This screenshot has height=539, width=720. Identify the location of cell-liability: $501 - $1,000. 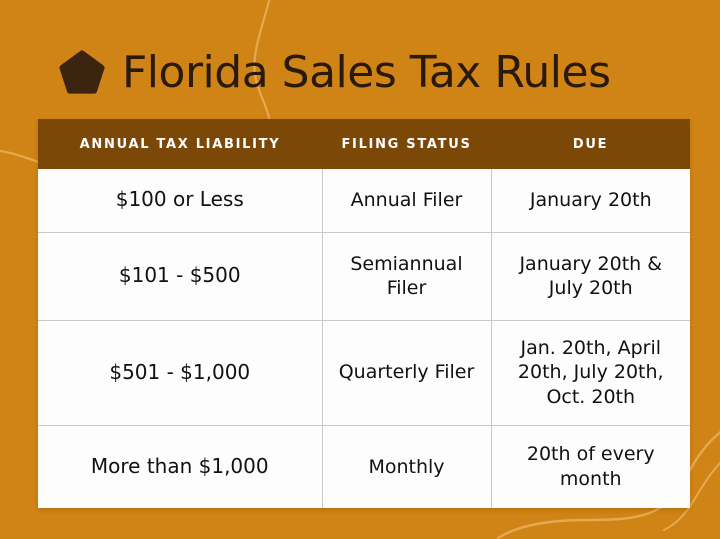
(180, 373).